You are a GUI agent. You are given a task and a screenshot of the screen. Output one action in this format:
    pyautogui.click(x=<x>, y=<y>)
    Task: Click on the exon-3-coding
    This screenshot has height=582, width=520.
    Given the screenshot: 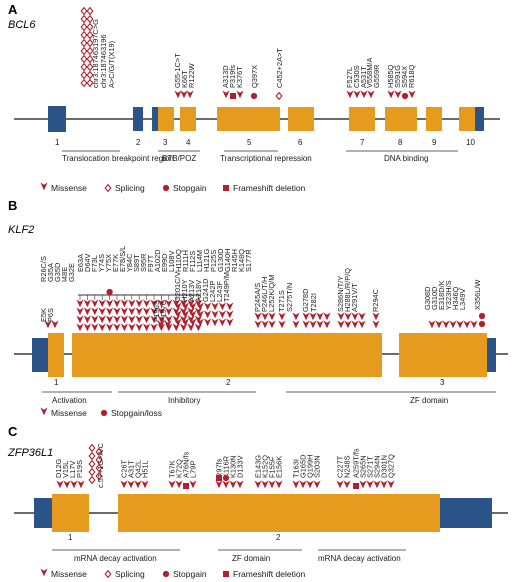 What is the action you would take?
    pyautogui.click(x=166, y=119)
    